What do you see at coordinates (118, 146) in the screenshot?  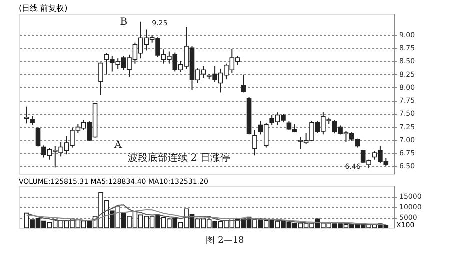 I see `annotation: A` at bounding box center [118, 146].